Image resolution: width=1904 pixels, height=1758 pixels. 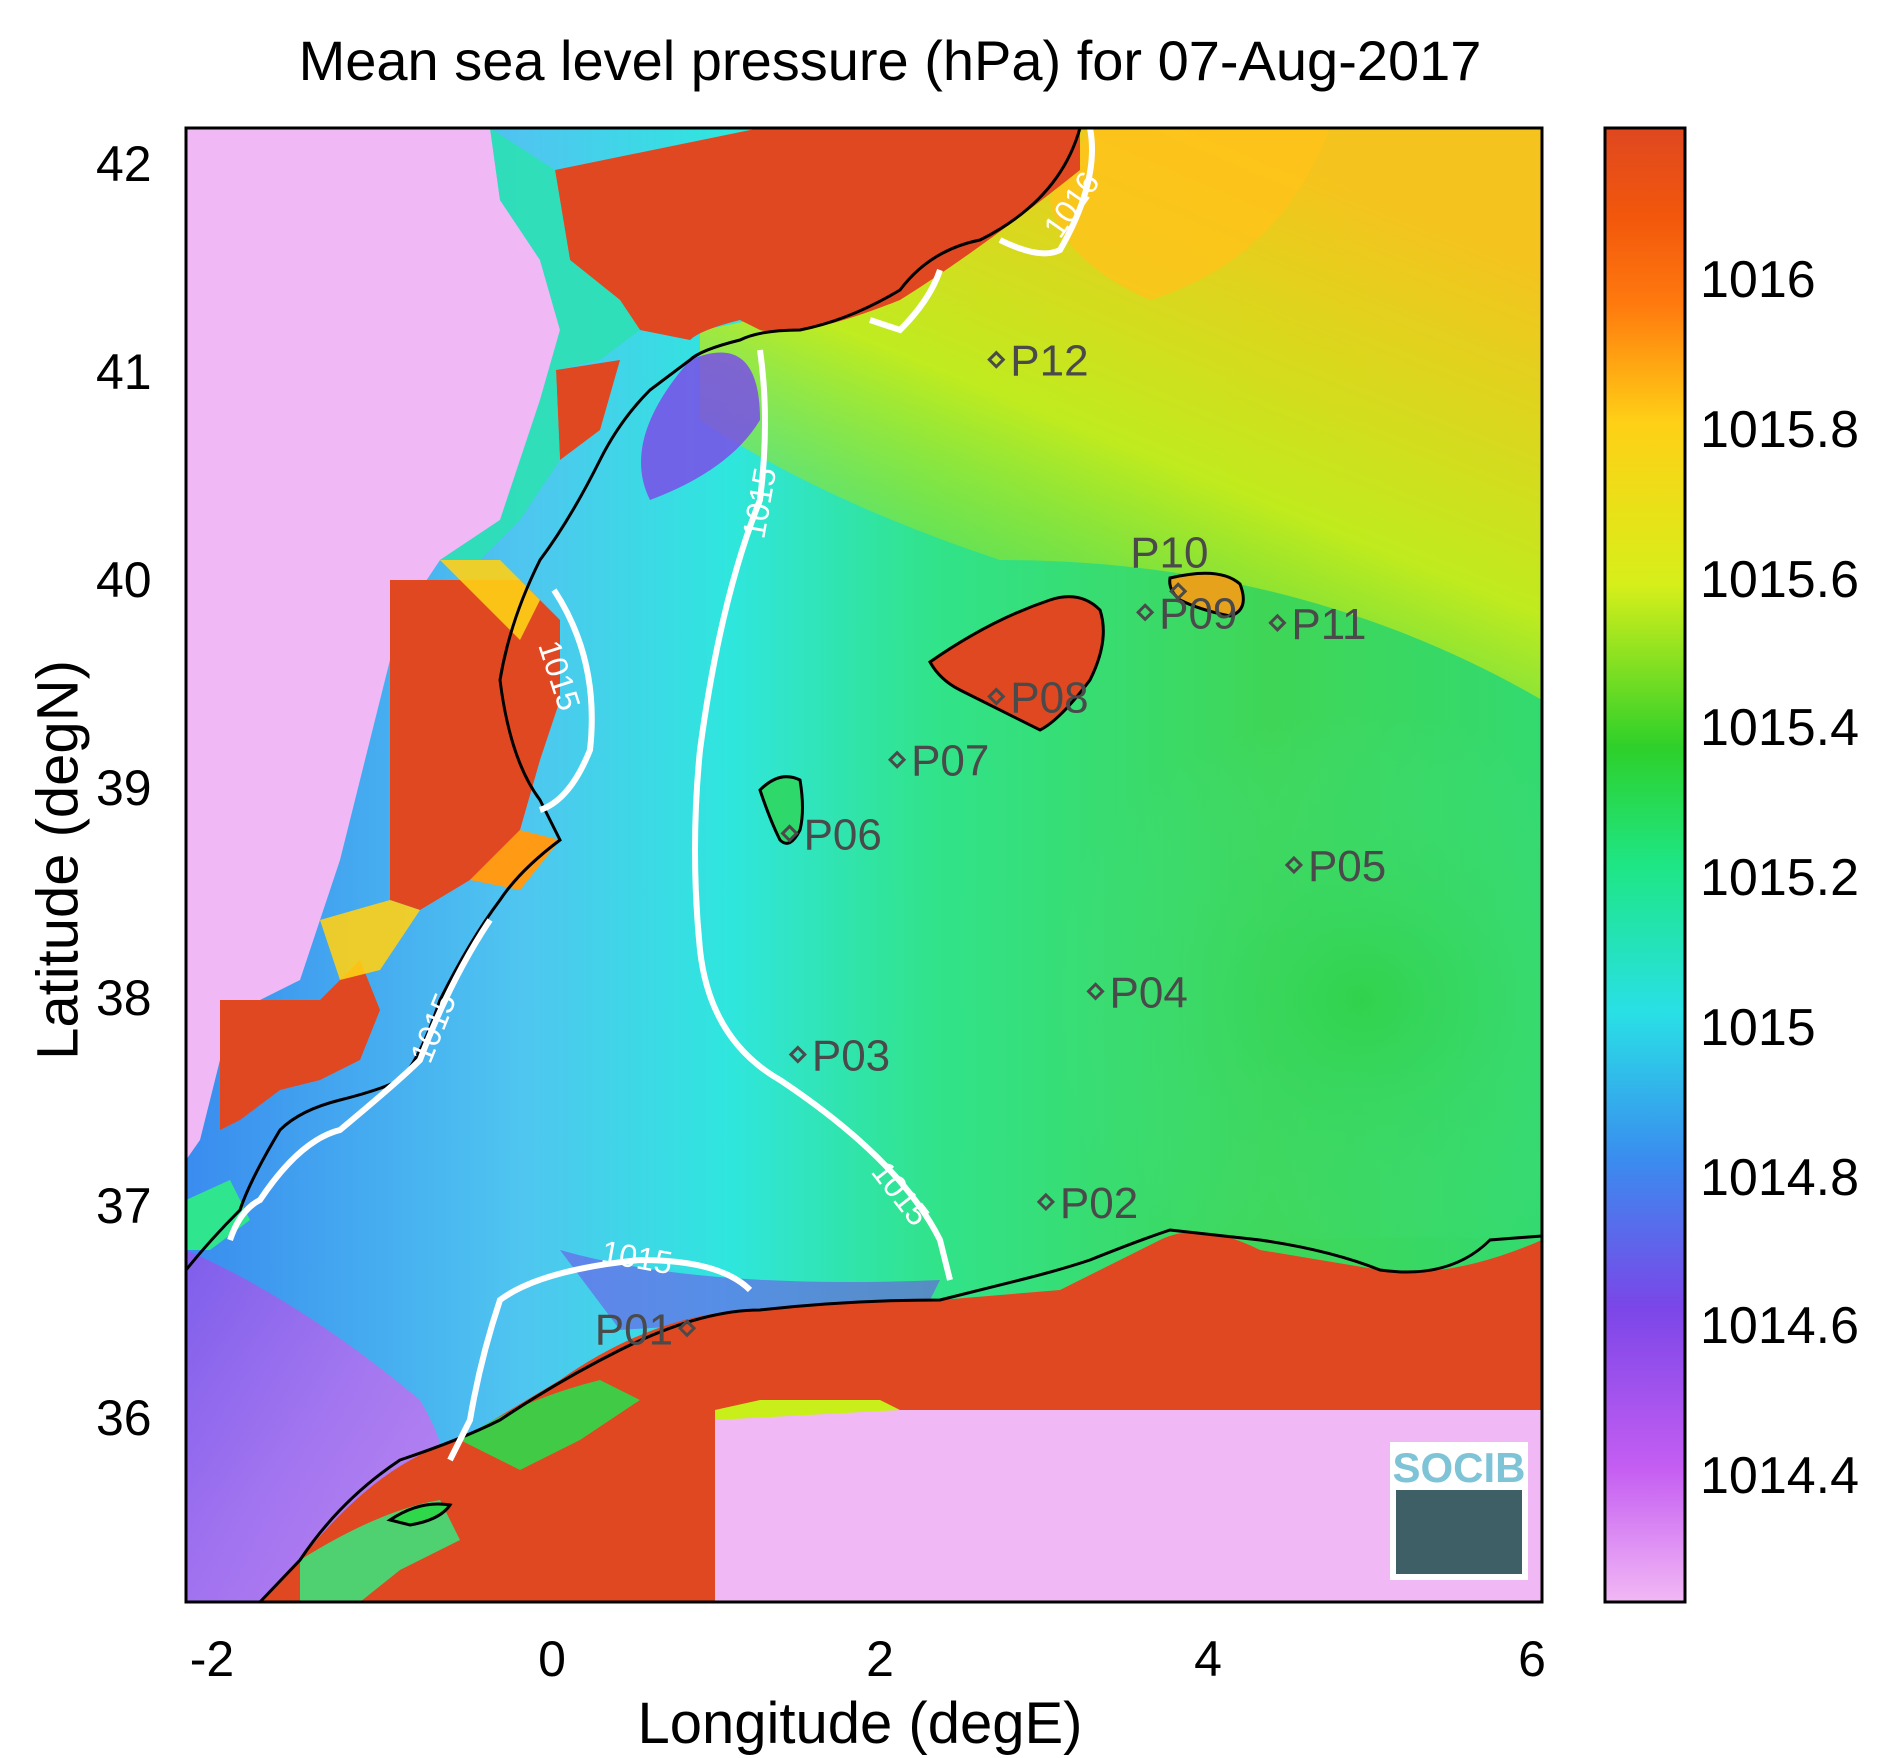 What do you see at coordinates (1780, 430) in the screenshot?
I see `colorbar-tick-label: 1015.8` at bounding box center [1780, 430].